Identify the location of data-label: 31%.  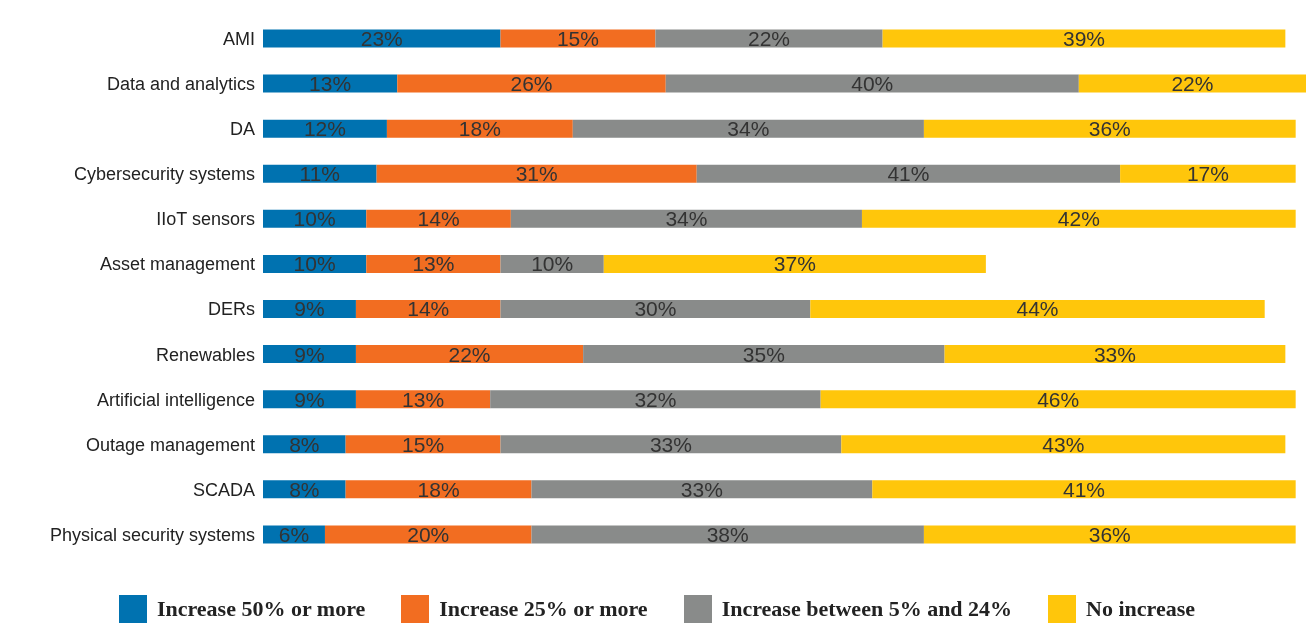
(536, 174).